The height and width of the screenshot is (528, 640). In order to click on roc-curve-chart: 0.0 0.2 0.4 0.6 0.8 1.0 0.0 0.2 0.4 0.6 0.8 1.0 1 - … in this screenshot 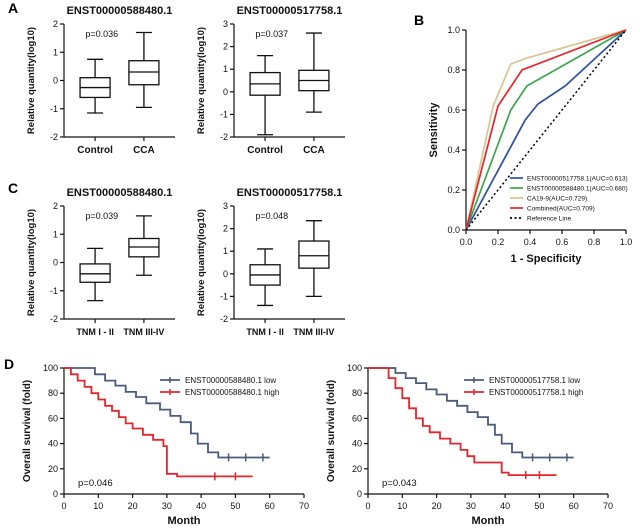, I will do `click(530, 145)`.